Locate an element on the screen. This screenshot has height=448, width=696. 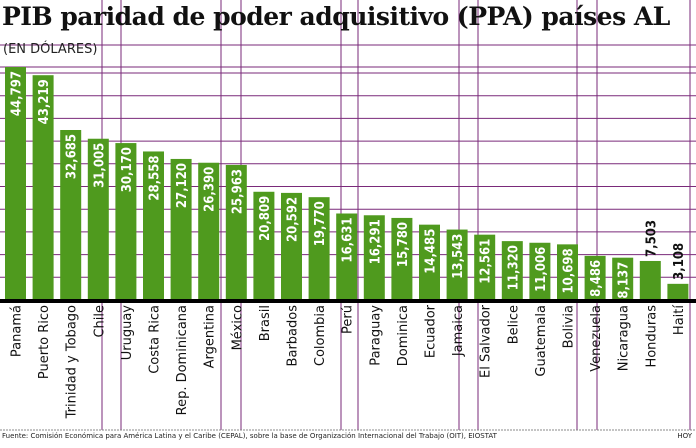
category-label: Colombia is located at coordinates (320, 335).